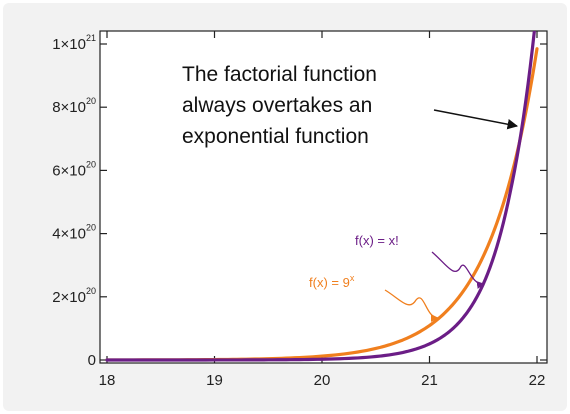 The image size is (570, 414). Describe the element at coordinates (91, 164) in the screenshot. I see `y-tick-exponent-3: 20` at that location.